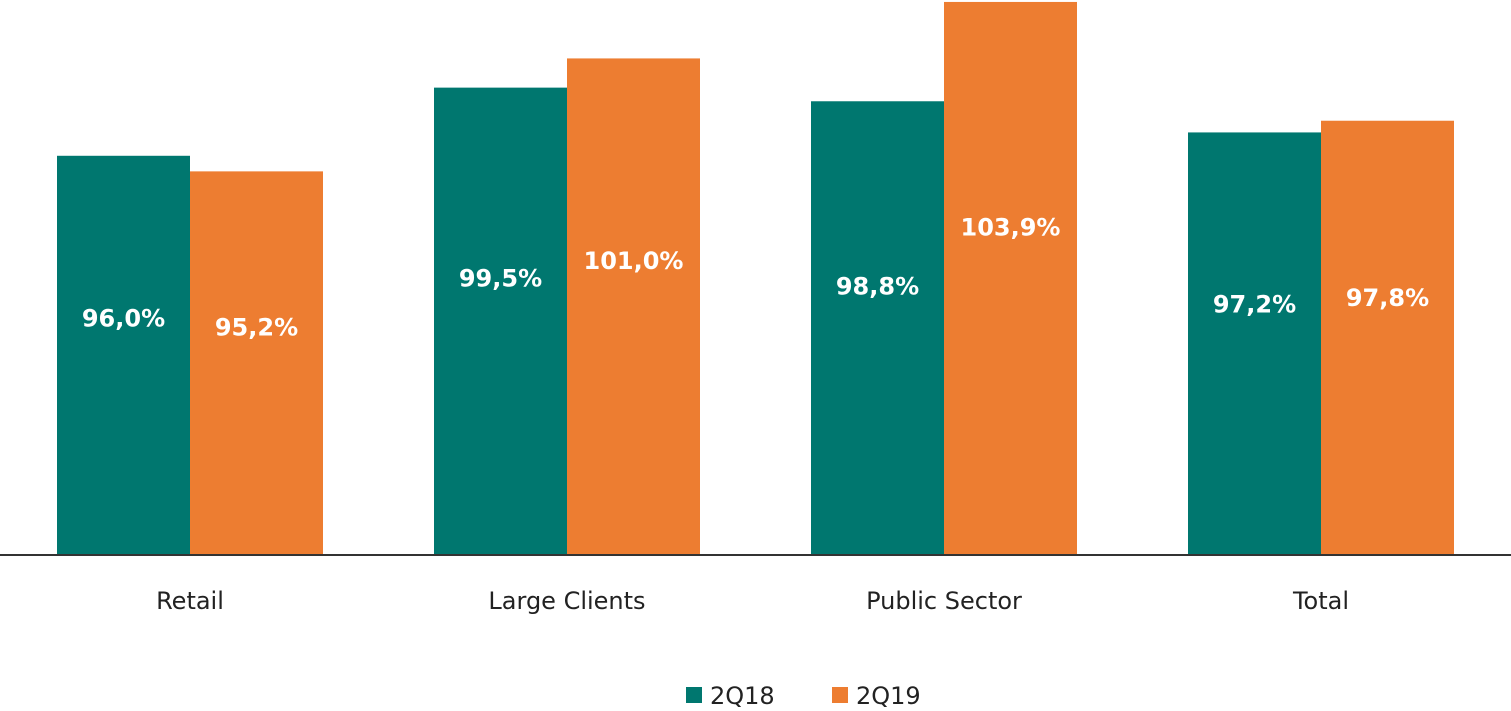  What do you see at coordinates (1387, 298) in the screenshot?
I see `value-label: 97,8%` at bounding box center [1387, 298].